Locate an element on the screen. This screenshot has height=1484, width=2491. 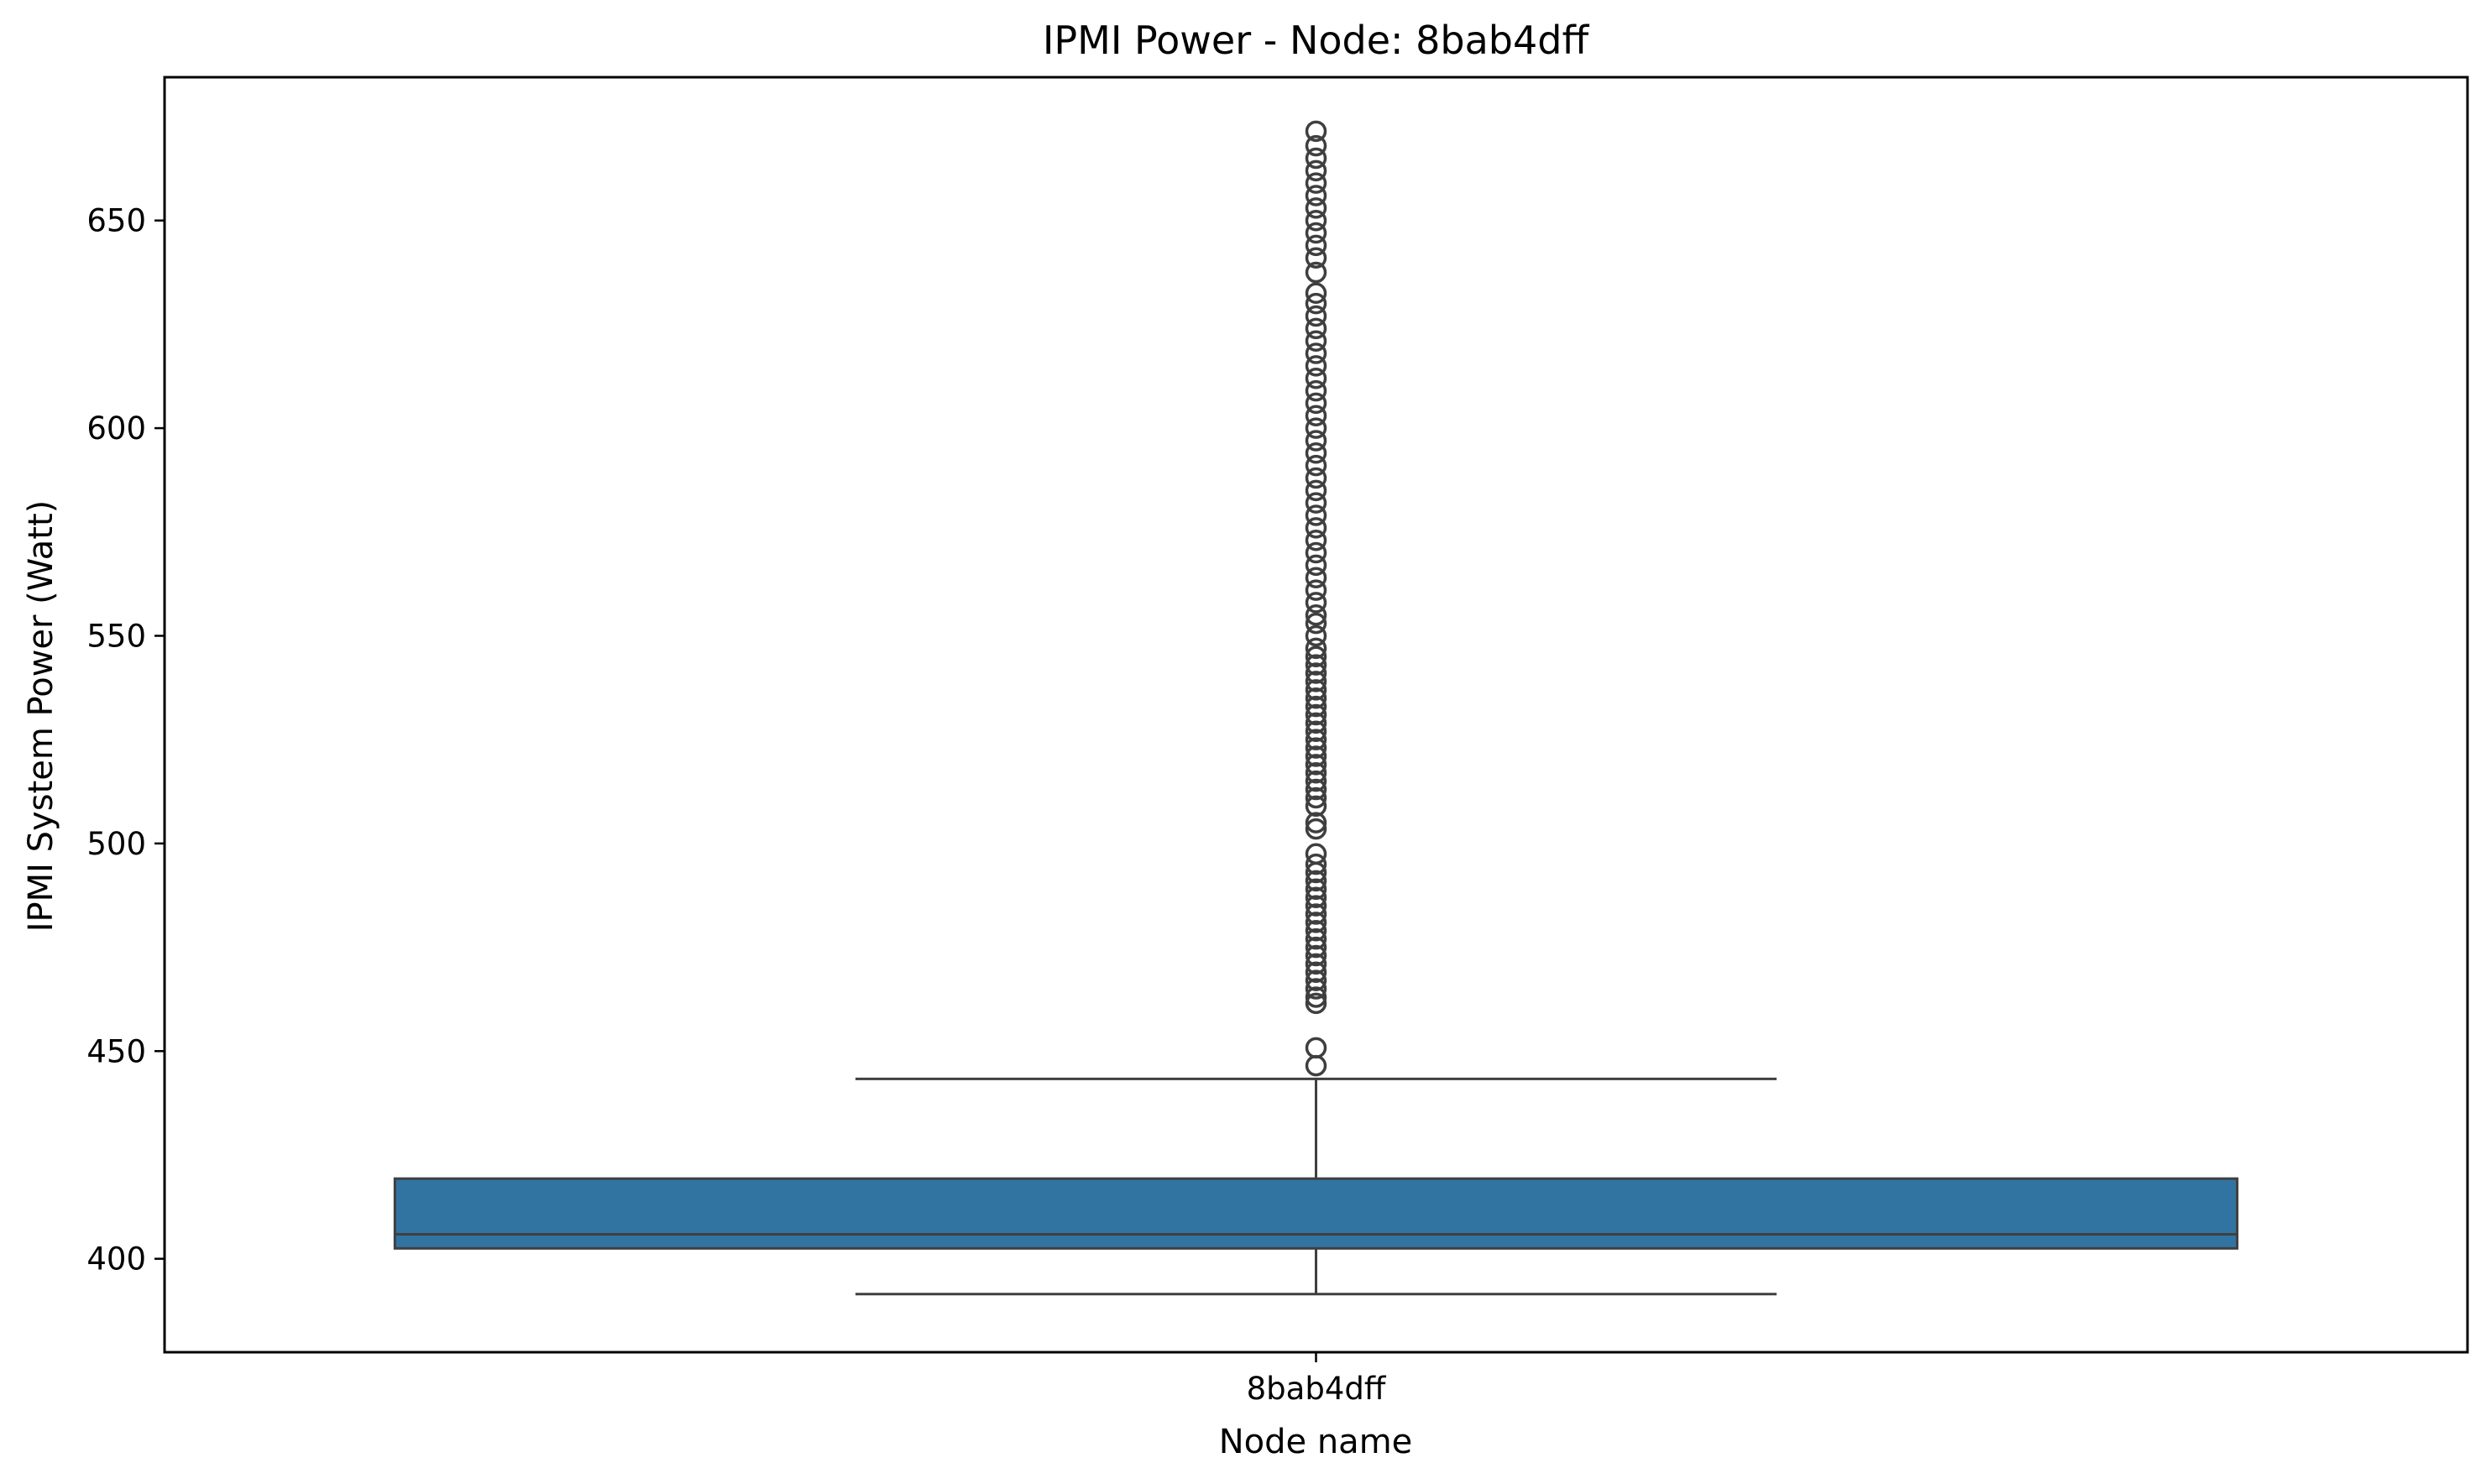
x-axis-label: Node name is located at coordinates (1316, 1442).